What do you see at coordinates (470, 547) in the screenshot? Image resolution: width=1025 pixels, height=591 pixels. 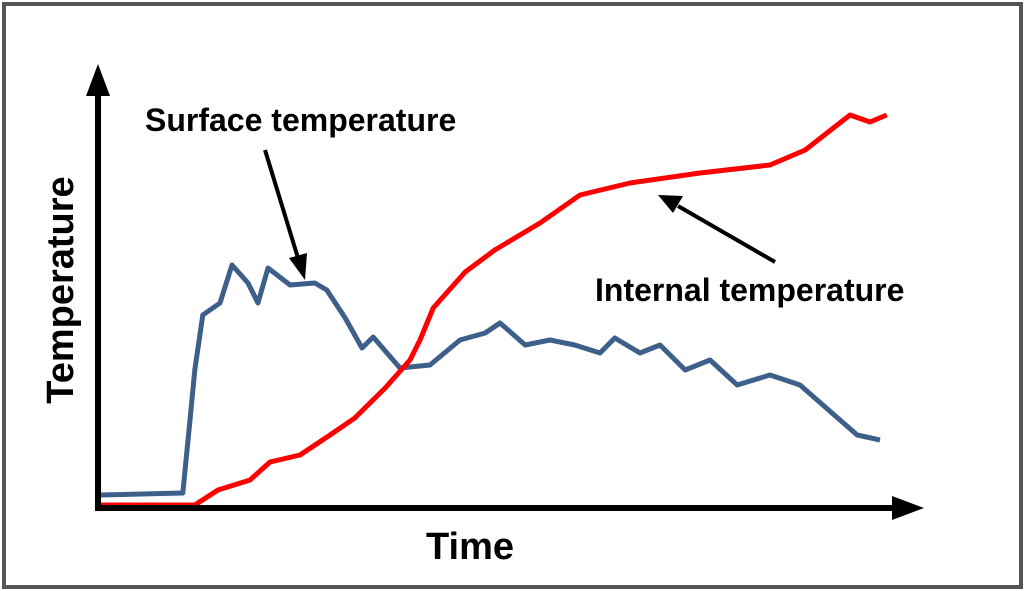 I see `x-axis-label: Time` at bounding box center [470, 547].